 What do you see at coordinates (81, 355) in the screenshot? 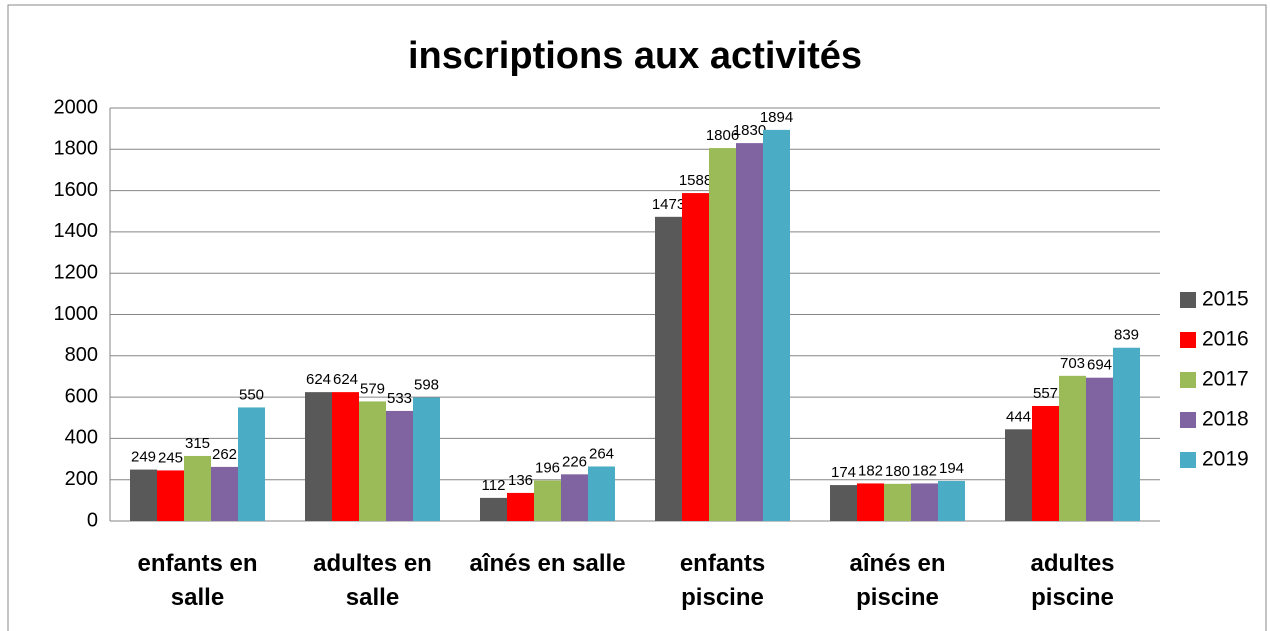
I see `y-tick-label: 800` at bounding box center [81, 355].